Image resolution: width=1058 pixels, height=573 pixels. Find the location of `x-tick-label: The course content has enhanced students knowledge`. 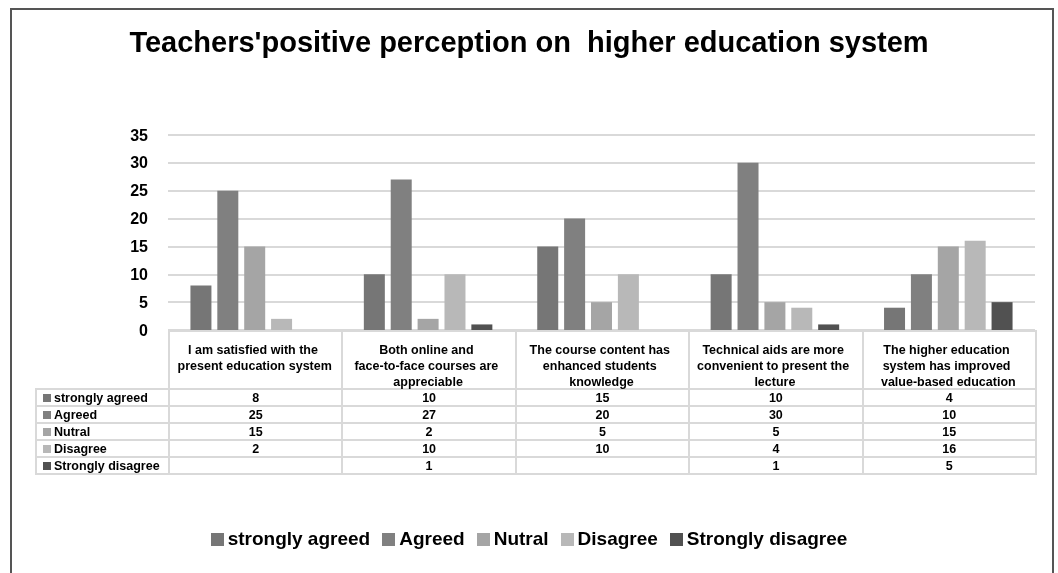

x-tick-label: The course content has enhanced students knowledge is located at coordinates (601, 366).